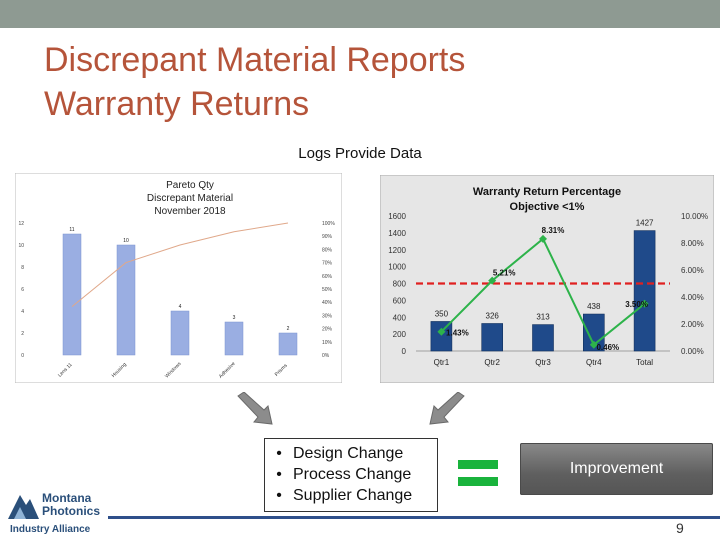 This screenshot has height=540, width=720. What do you see at coordinates (397, 267) in the screenshot?
I see `y-tick-label: 1000` at bounding box center [397, 267].